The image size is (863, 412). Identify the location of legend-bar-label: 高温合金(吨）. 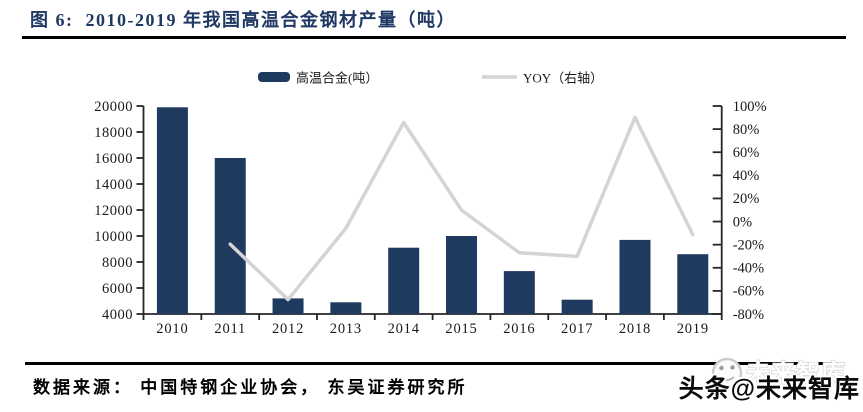
(337, 78).